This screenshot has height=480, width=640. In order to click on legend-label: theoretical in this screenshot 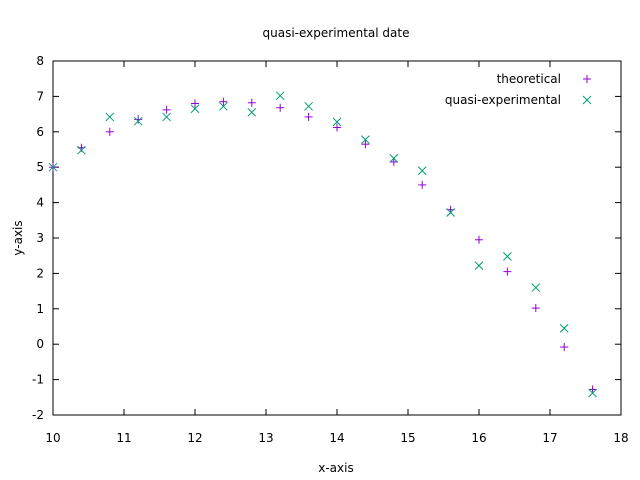, I will do `click(529, 79)`.